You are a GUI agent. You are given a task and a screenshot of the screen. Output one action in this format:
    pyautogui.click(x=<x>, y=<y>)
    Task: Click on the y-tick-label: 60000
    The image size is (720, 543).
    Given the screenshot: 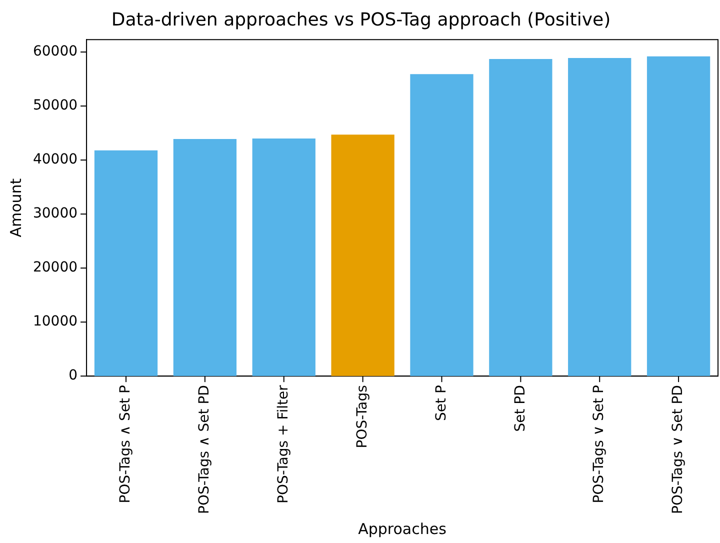 What is the action you would take?
    pyautogui.click(x=55, y=52)
    